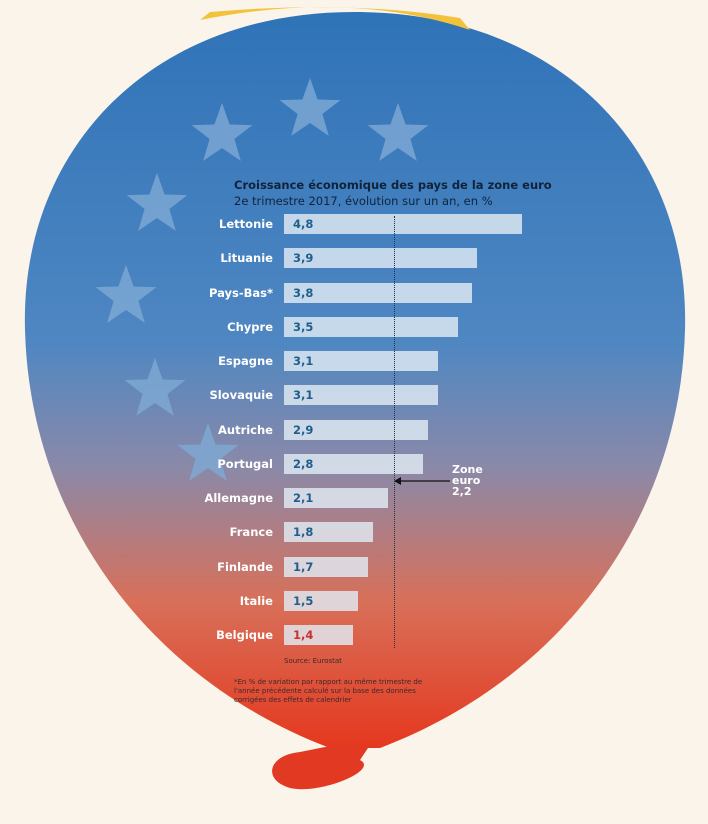 The height and width of the screenshot is (824, 708). What do you see at coordinates (321, 767) in the screenshot?
I see `balloon-knot` at bounding box center [321, 767].